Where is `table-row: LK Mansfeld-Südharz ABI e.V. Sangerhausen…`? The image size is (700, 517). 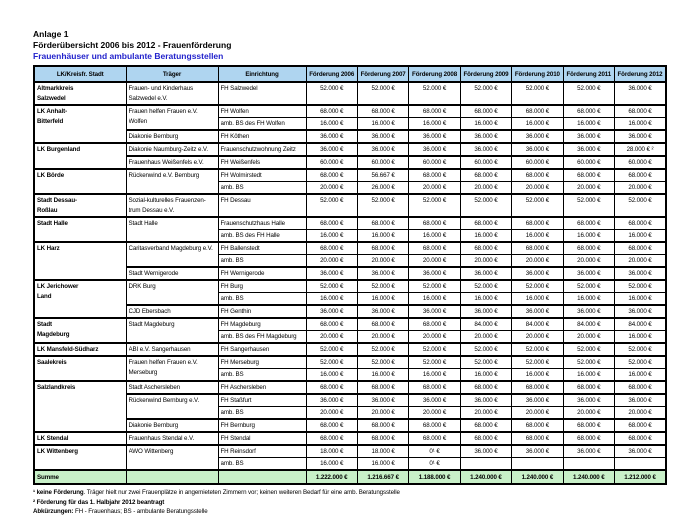 table-row: LK Mansfeld-Südharz ABI e.V. Sangerhausen… is located at coordinates (350, 349).